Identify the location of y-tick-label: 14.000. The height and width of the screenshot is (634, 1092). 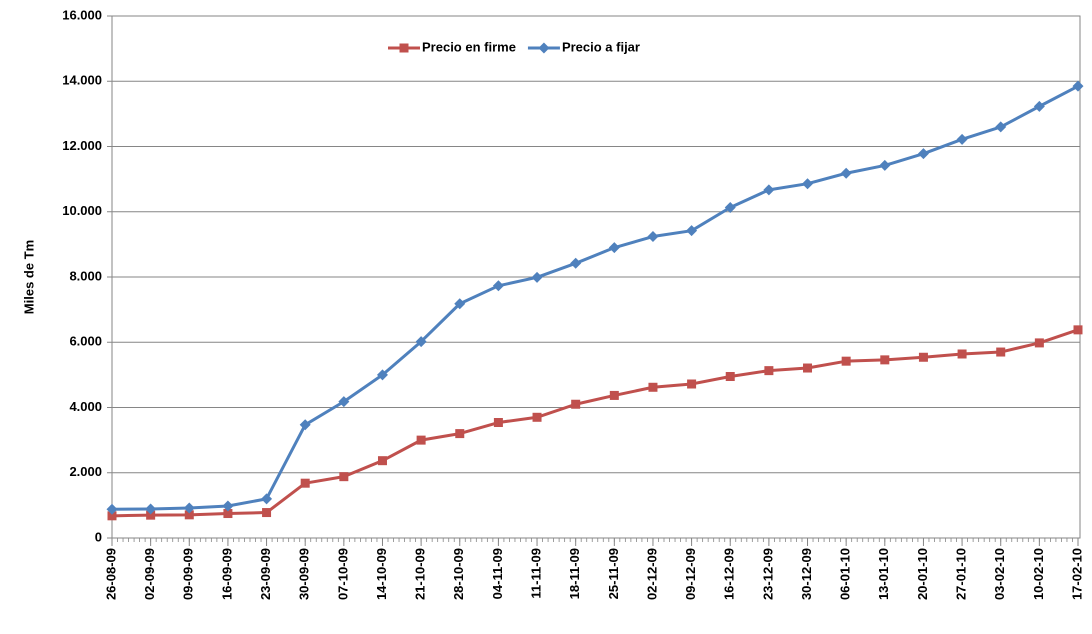
(82, 80).